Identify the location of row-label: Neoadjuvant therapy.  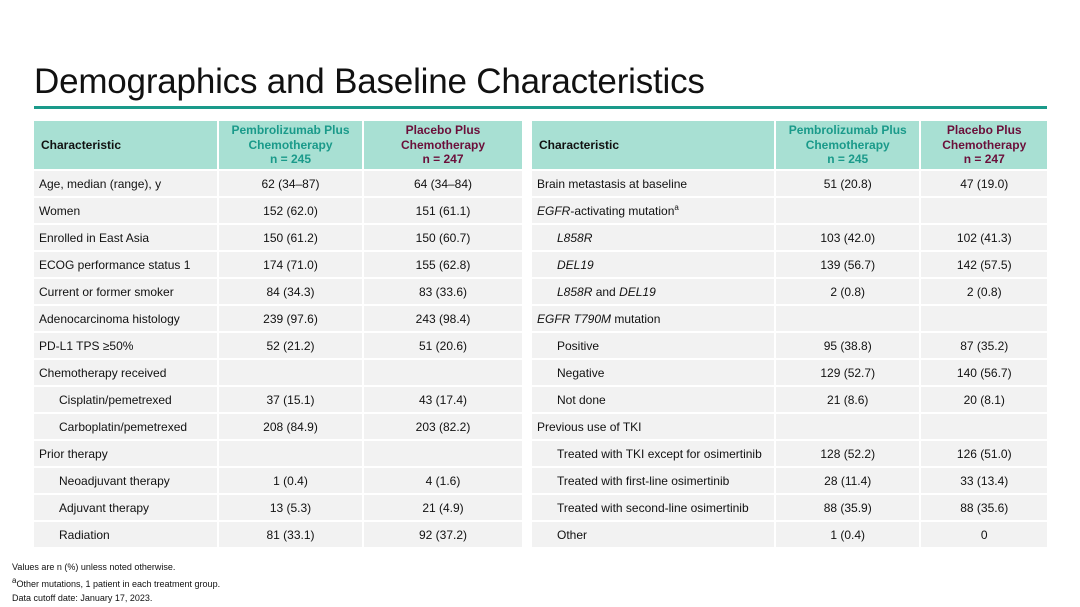
(125, 480).